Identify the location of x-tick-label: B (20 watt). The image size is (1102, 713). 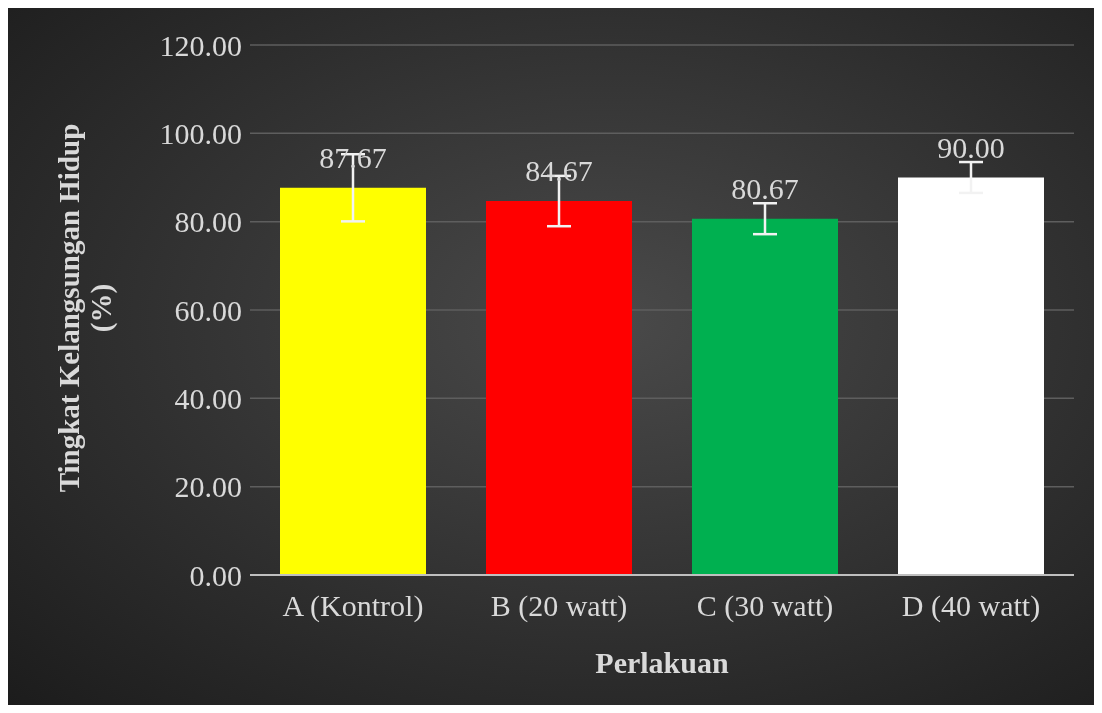
(559, 606).